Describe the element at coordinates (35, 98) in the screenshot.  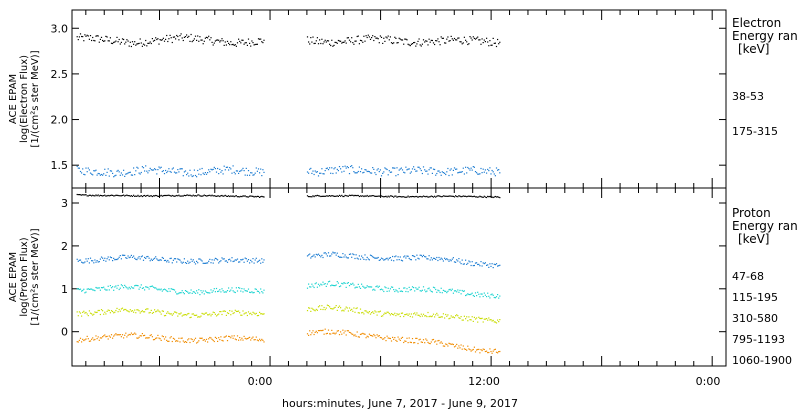
I see `electron-ylabel-line3: [1/(cm²s ster MeV)]` at that location.